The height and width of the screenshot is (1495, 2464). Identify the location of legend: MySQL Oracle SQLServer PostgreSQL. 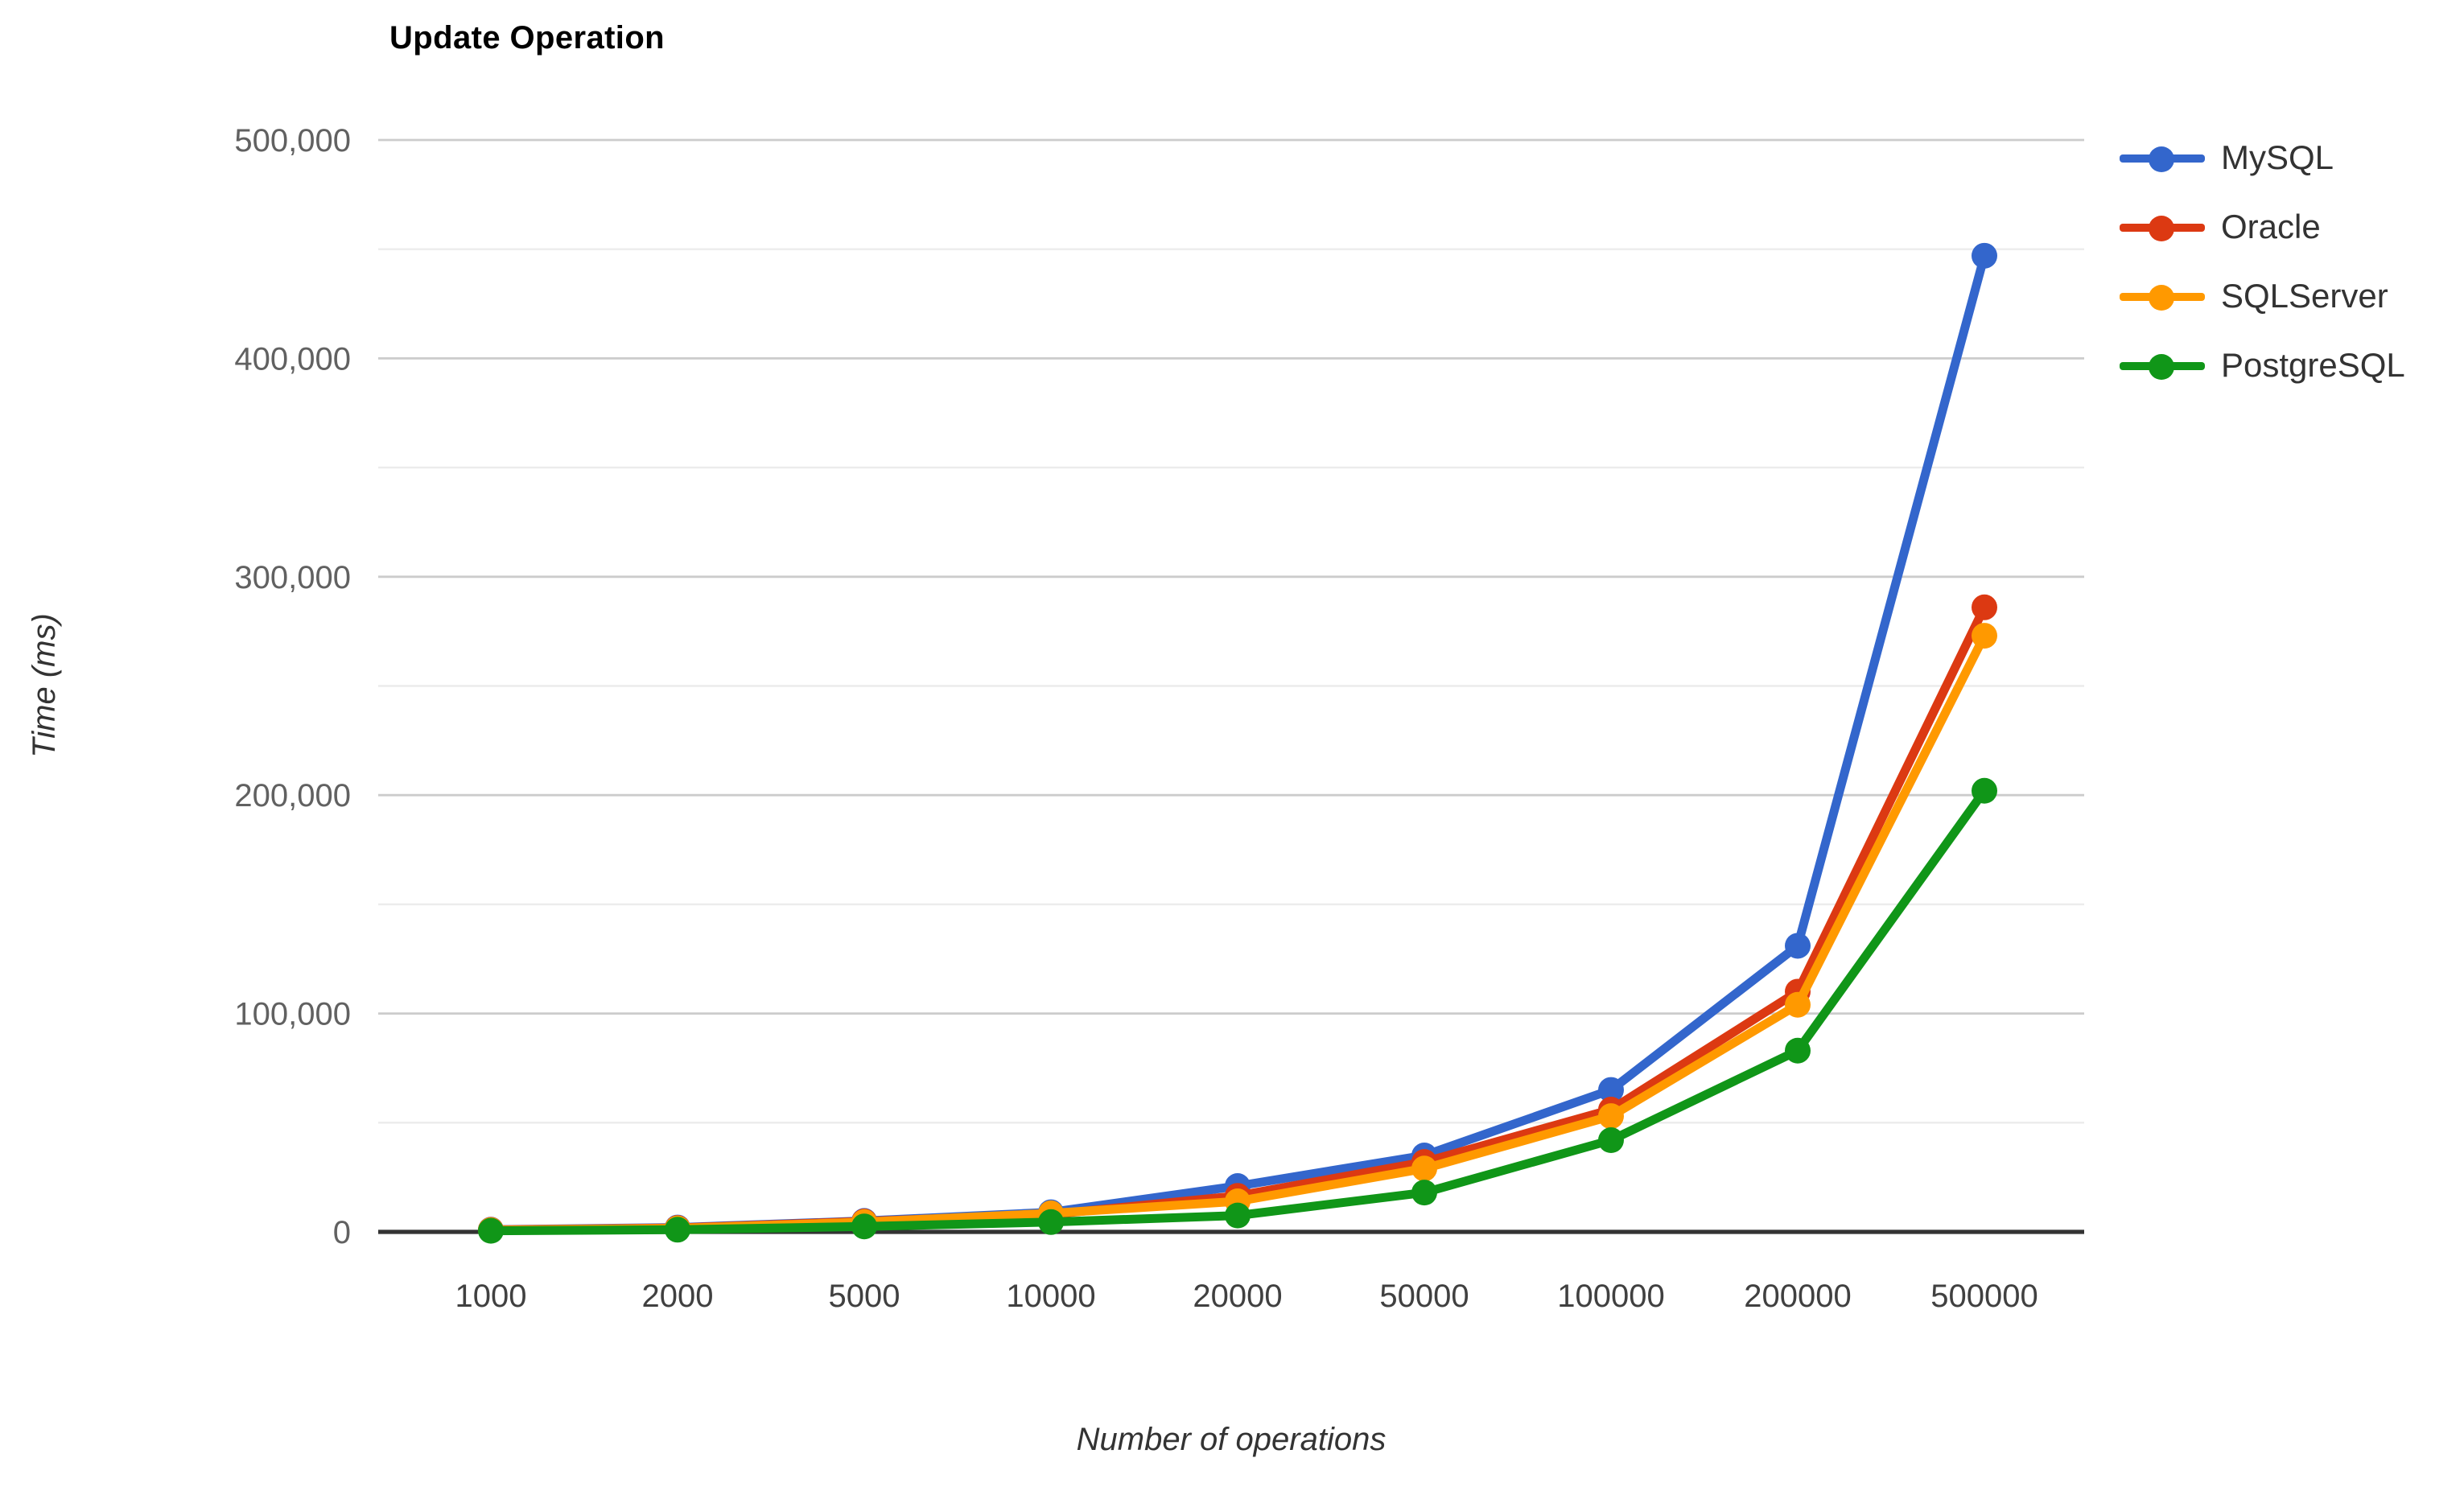
(2262, 262).